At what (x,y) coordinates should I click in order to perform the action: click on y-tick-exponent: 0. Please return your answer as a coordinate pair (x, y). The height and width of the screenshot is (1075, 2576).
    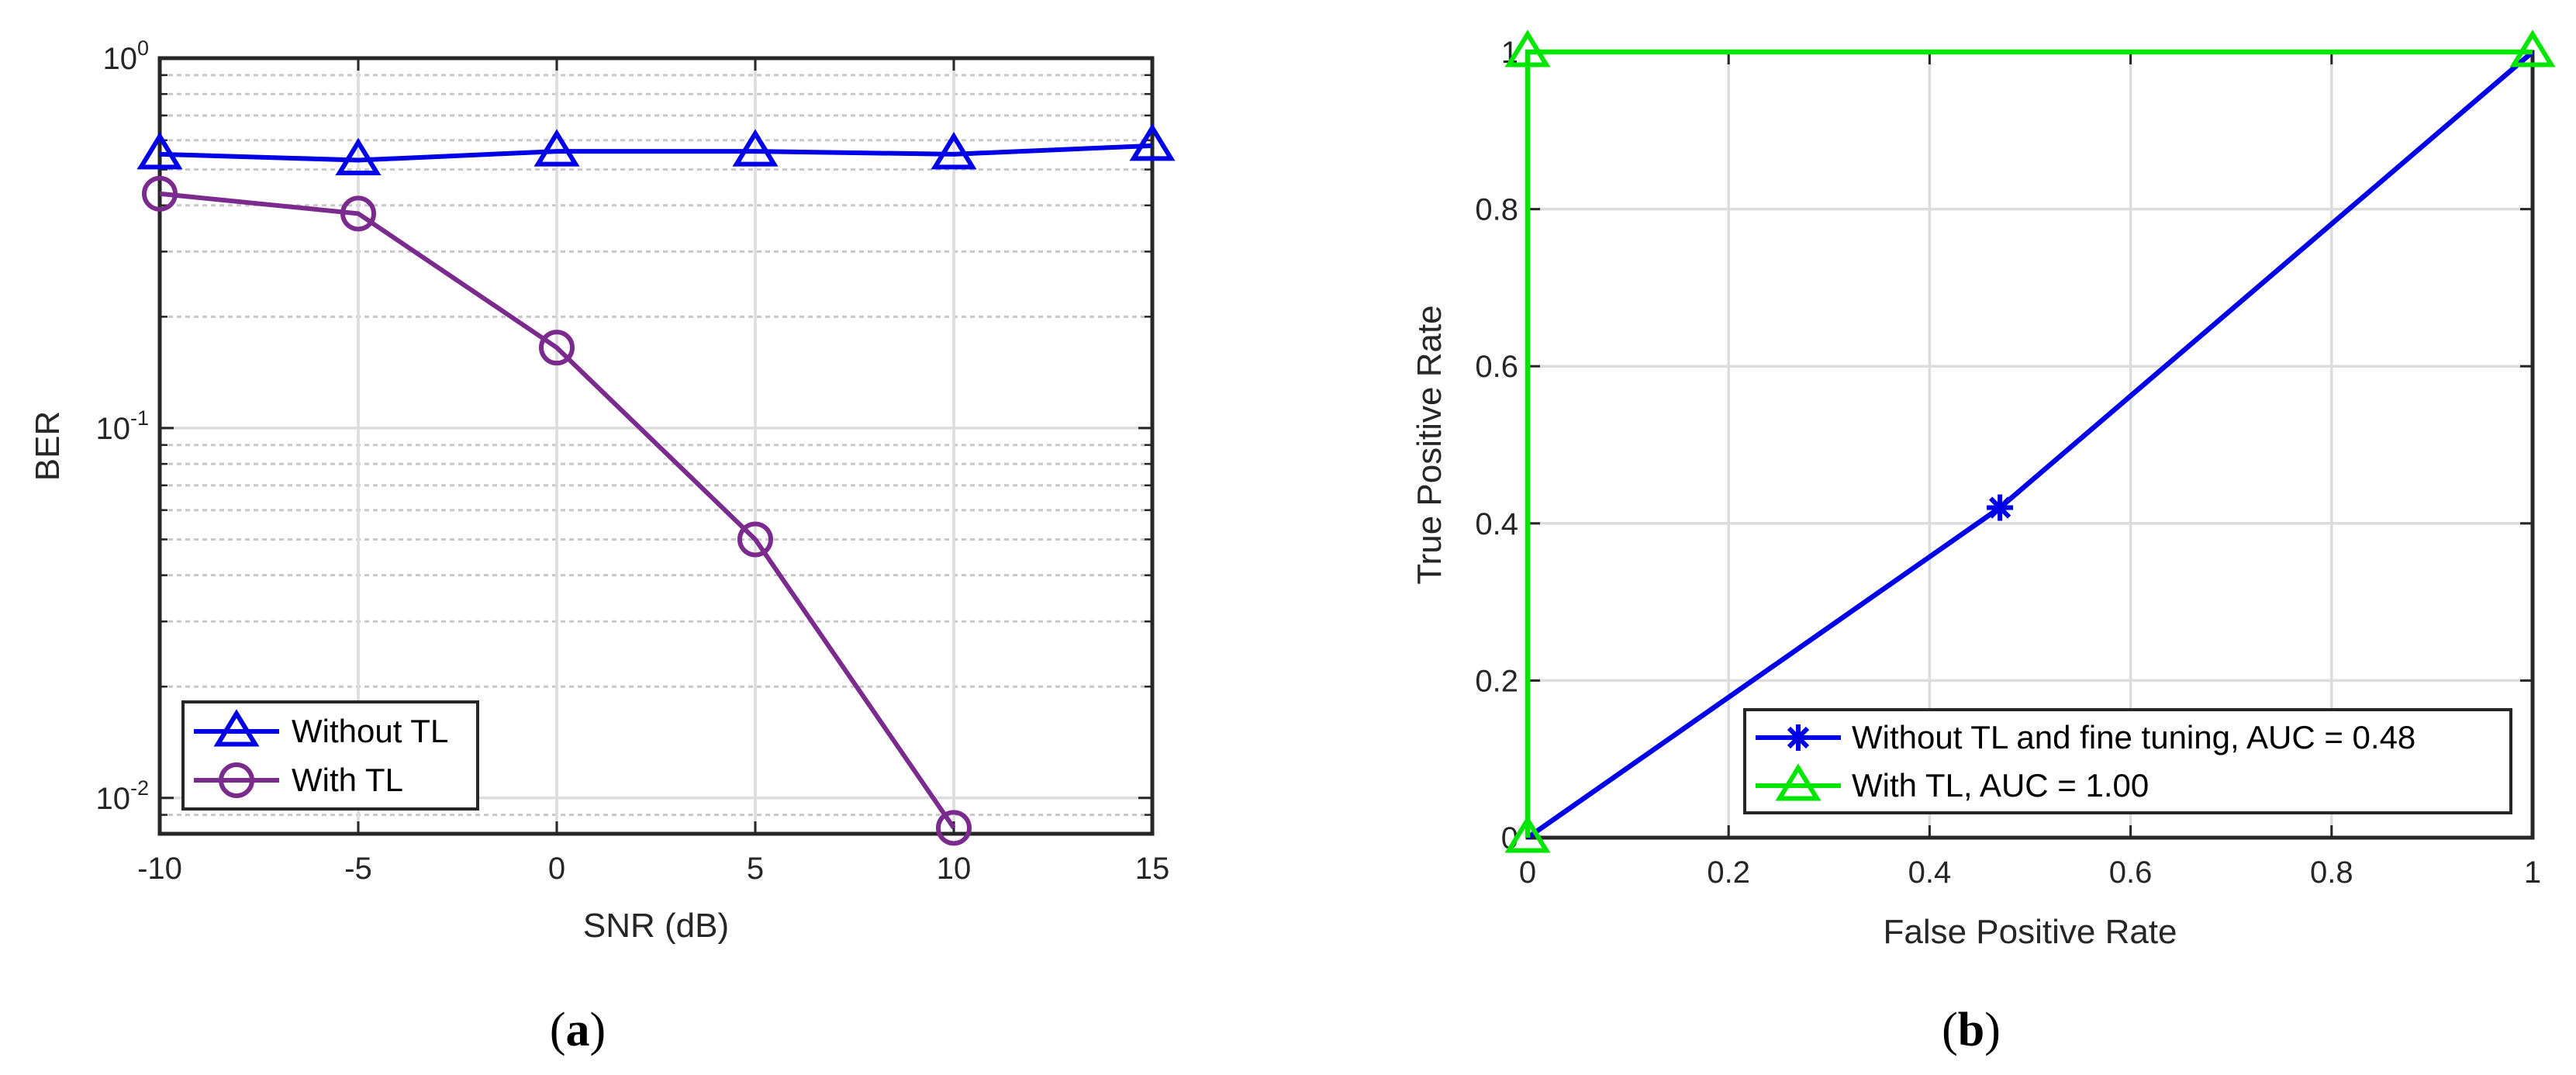
    Looking at the image, I should click on (143, 48).